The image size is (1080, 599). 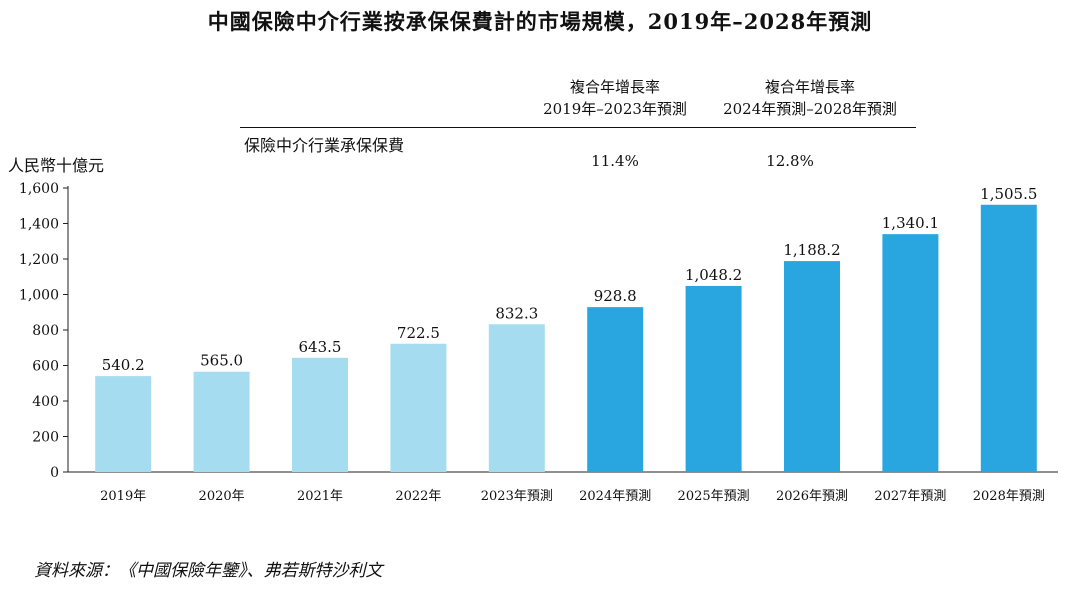 I want to click on y-tick-label: 600, so click(x=45, y=367).